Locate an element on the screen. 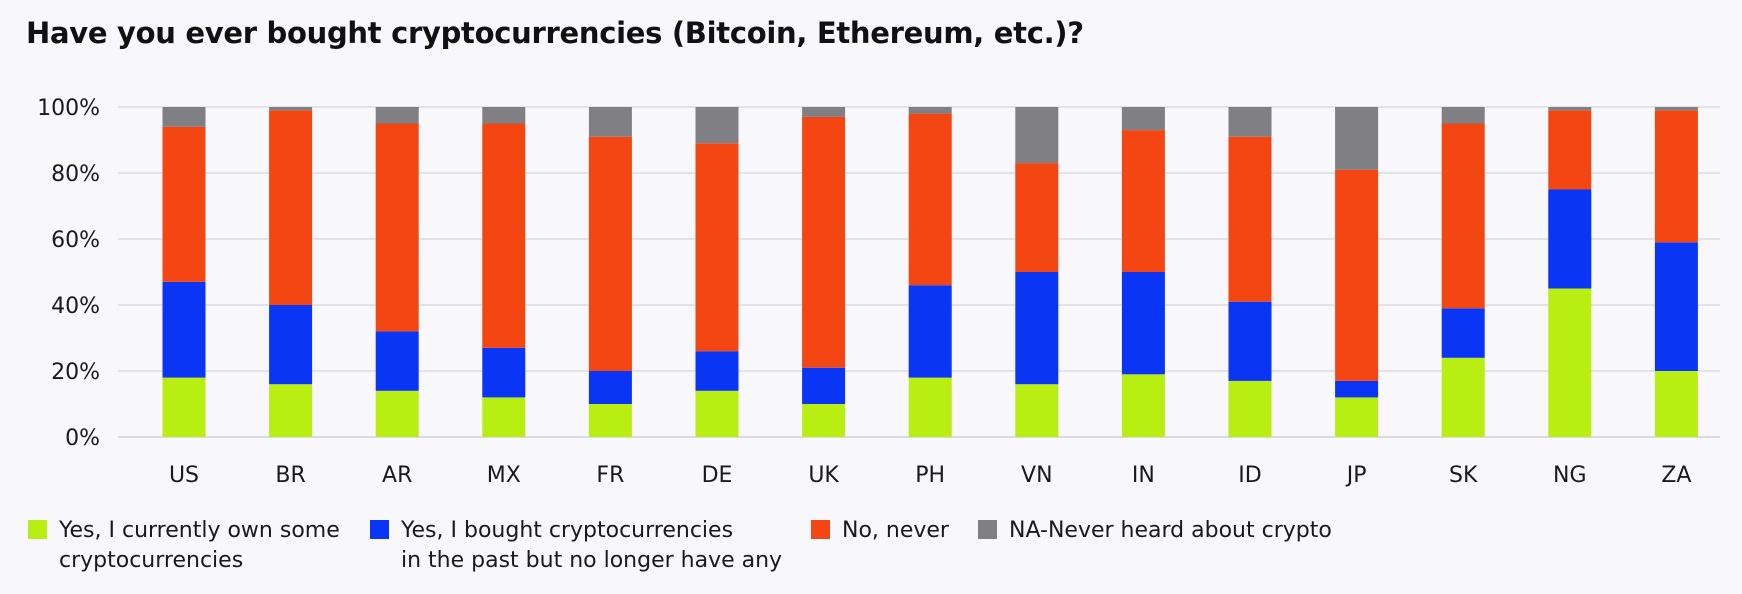  x-tick-label: AR is located at coordinates (397, 475).